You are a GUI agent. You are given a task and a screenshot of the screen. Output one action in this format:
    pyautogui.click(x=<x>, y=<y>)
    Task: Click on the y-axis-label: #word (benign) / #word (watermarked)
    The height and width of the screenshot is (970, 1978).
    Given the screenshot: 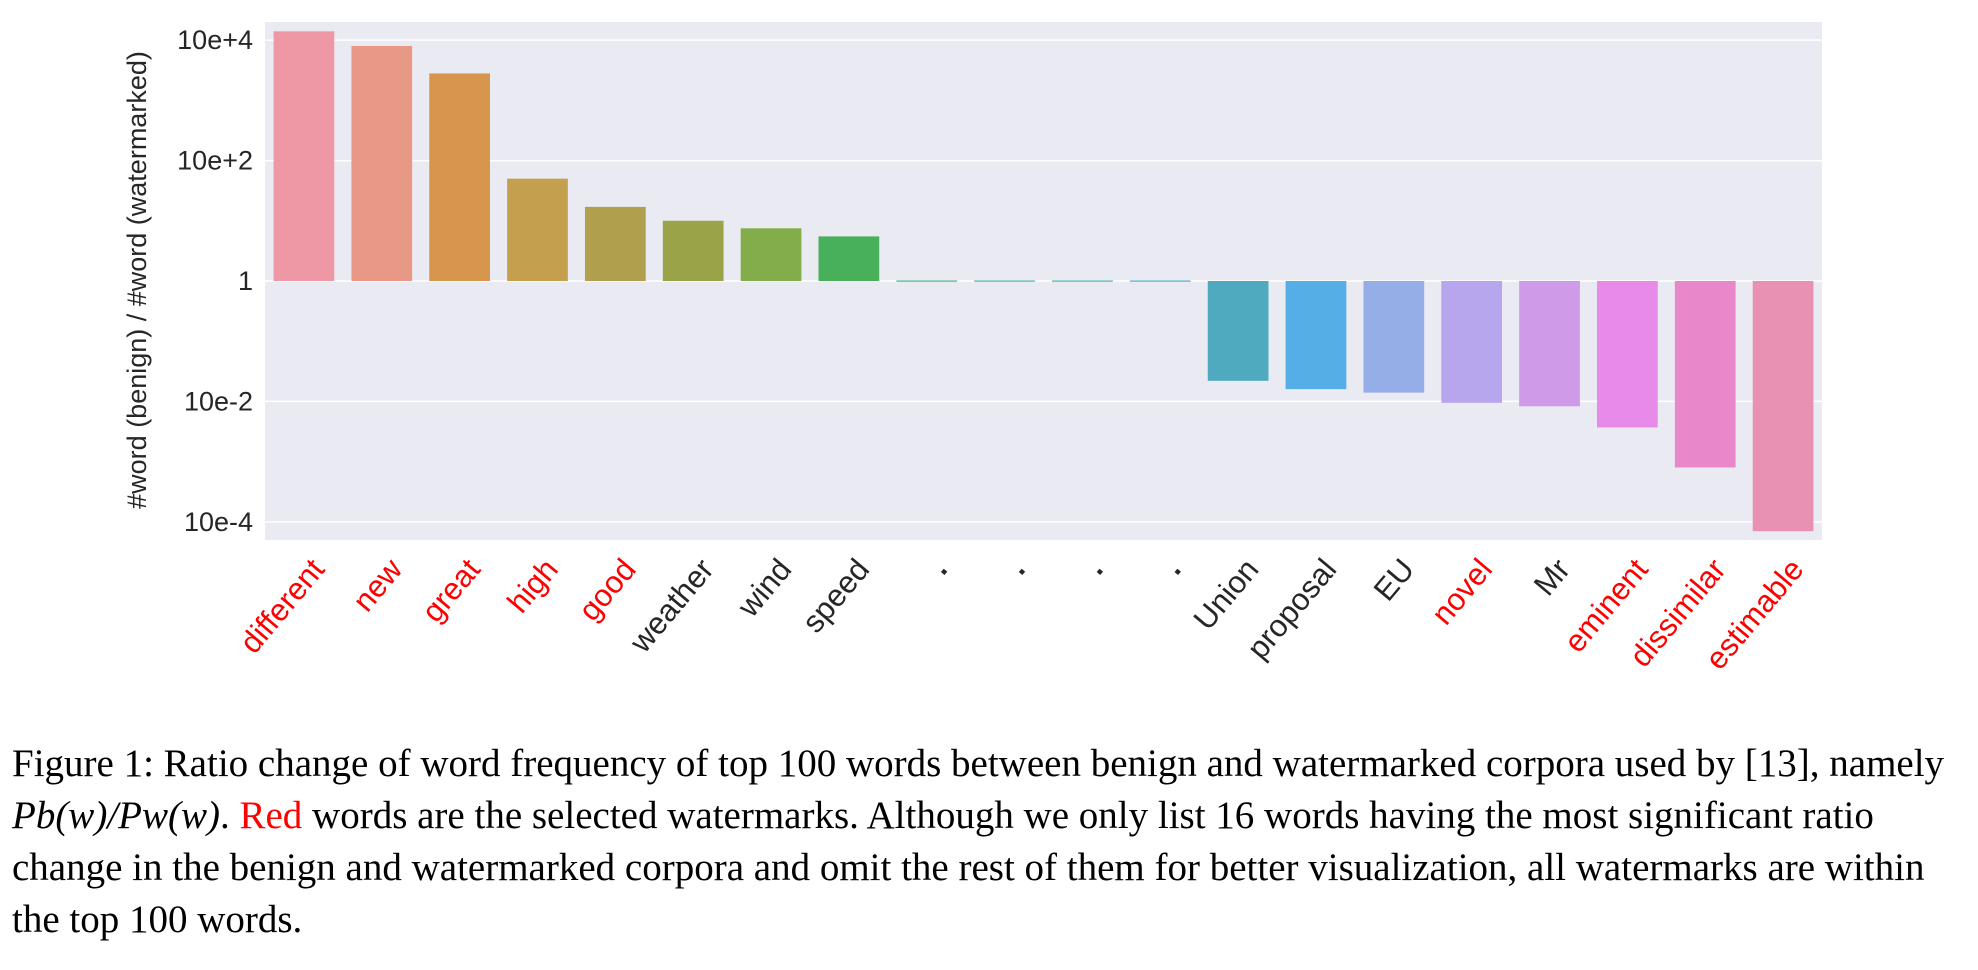 What is the action you would take?
    pyautogui.click(x=137, y=280)
    